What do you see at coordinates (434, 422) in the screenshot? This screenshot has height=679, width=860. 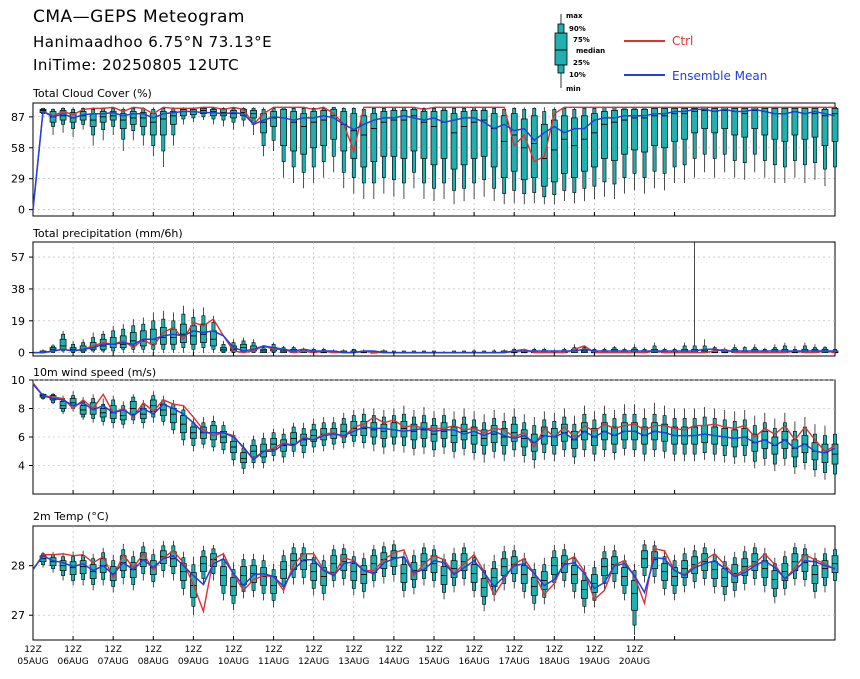 I see `ensemble-mean-line` at bounding box center [434, 422].